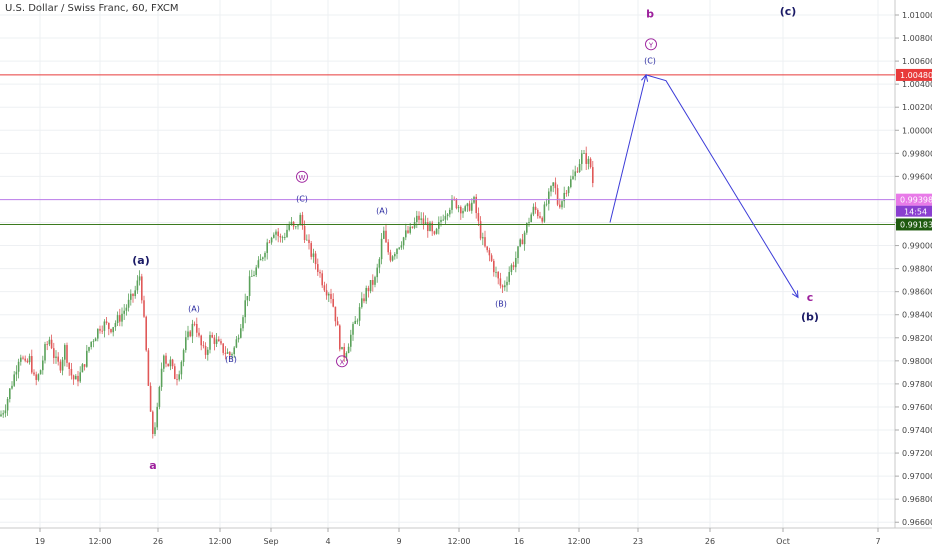  What do you see at coordinates (914, 74) in the screenshot?
I see `price-mark-badge` at bounding box center [914, 74].